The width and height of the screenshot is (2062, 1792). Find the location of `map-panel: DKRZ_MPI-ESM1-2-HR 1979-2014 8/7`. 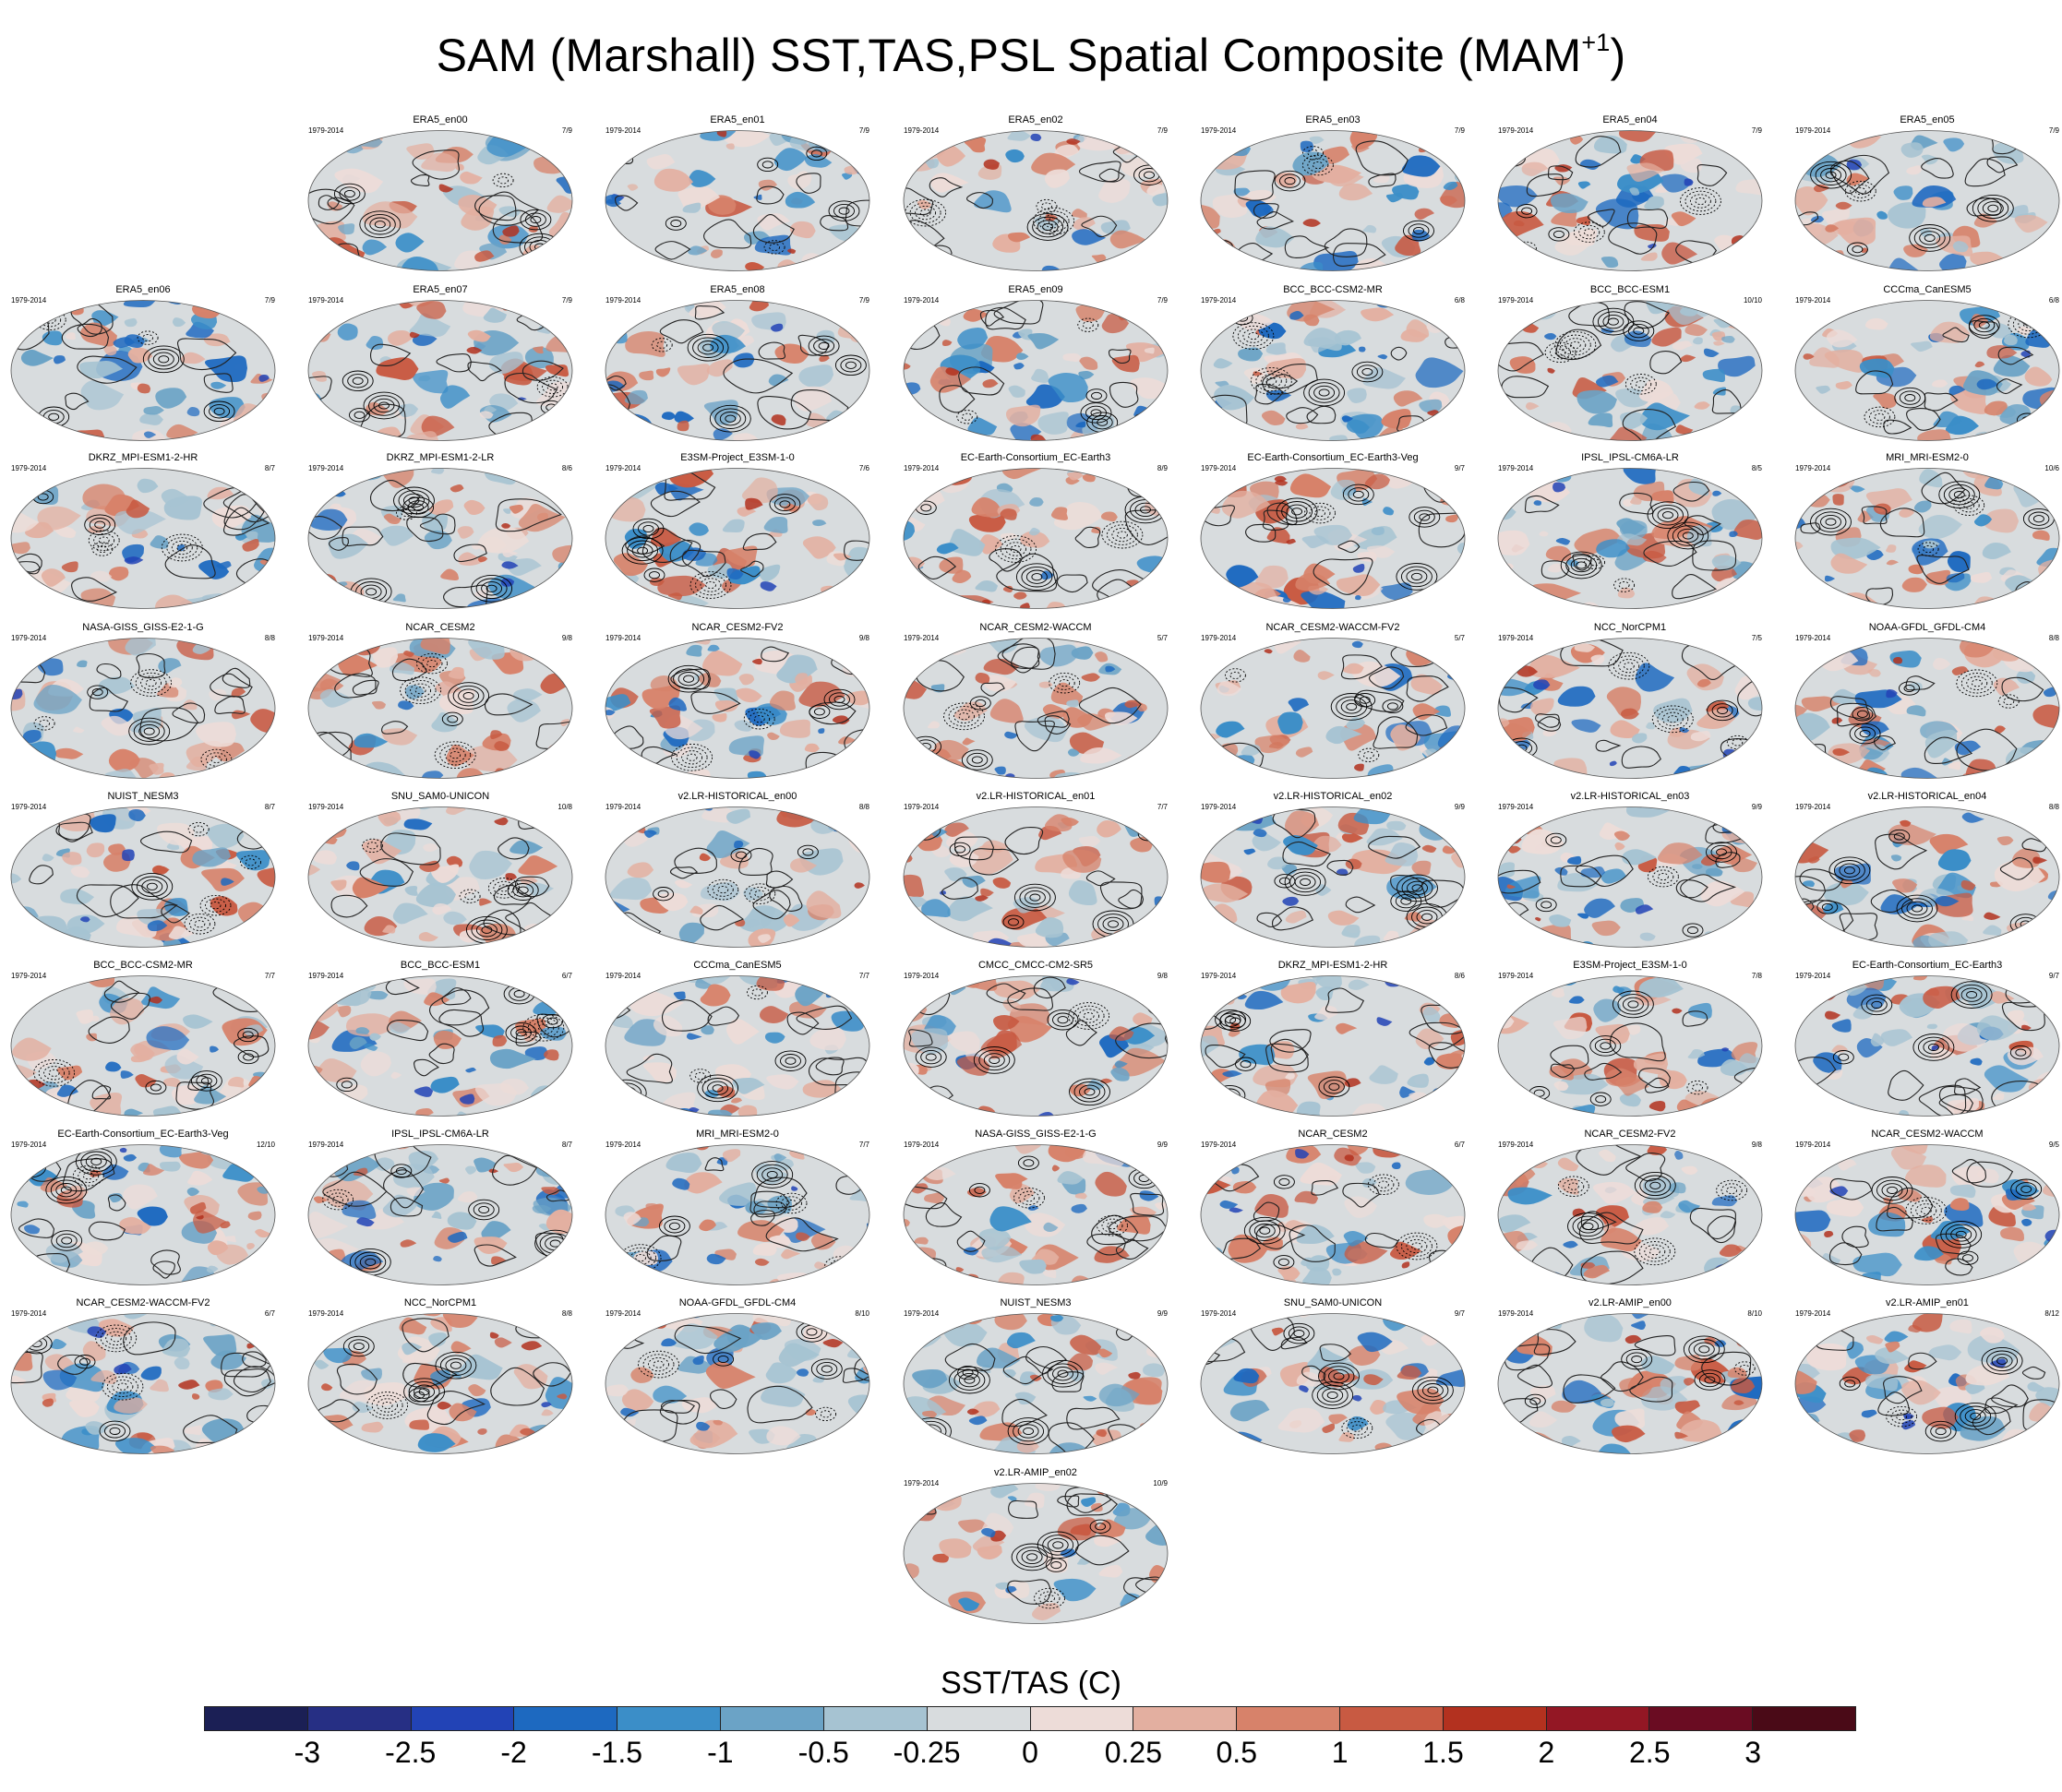

map-panel: DKRZ_MPI-ESM1-2-HR 1979-2014 8/7 is located at coordinates (143, 531).